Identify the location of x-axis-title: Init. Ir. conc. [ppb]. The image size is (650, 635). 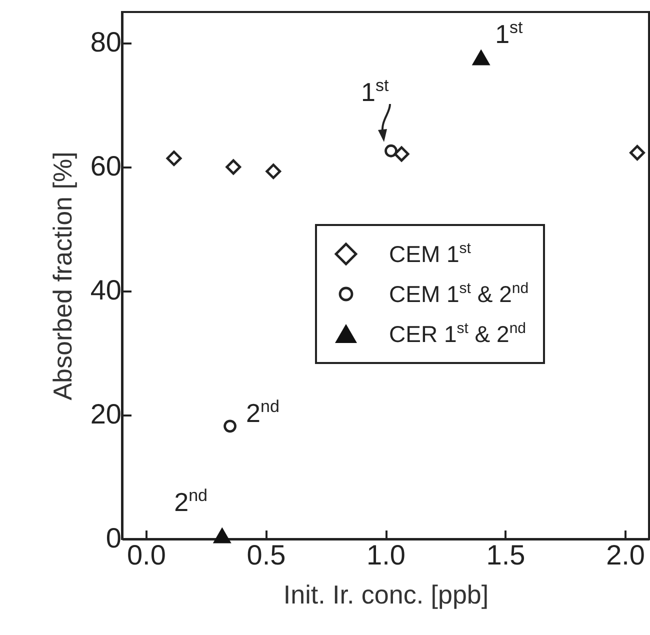
(386, 595).